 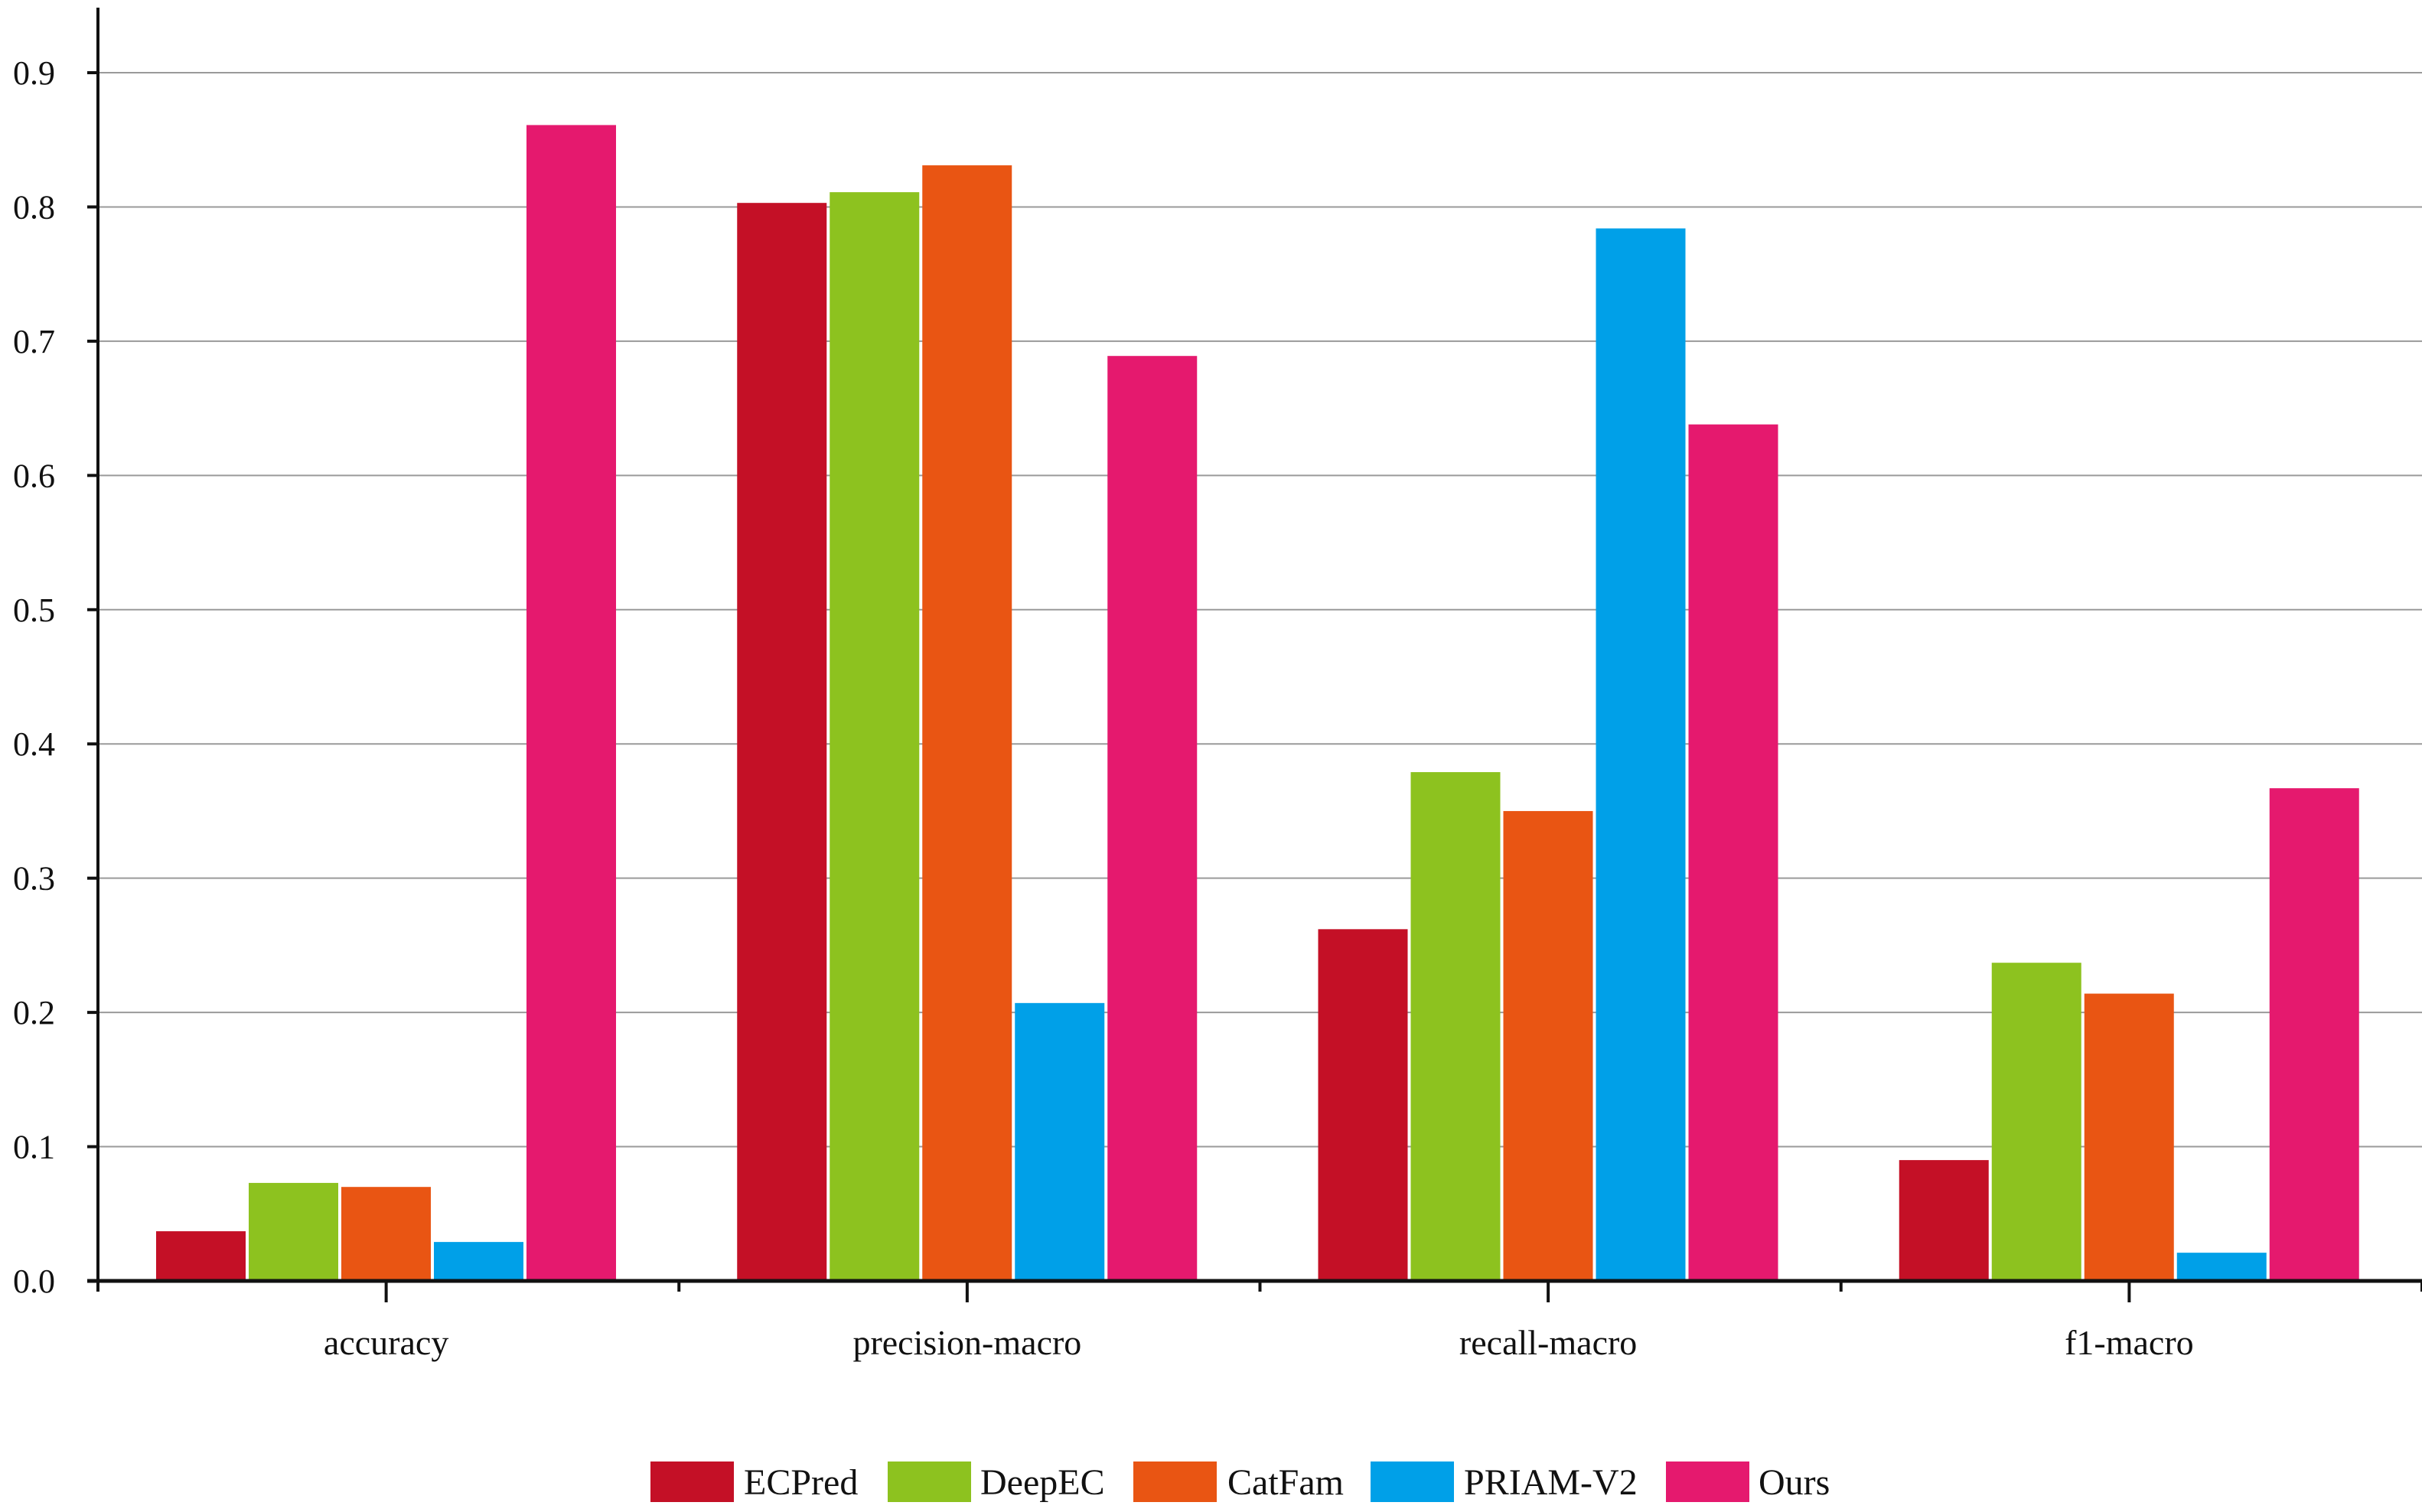 What do you see at coordinates (1042, 1482) in the screenshot?
I see `legend-label: DeepEC` at bounding box center [1042, 1482].